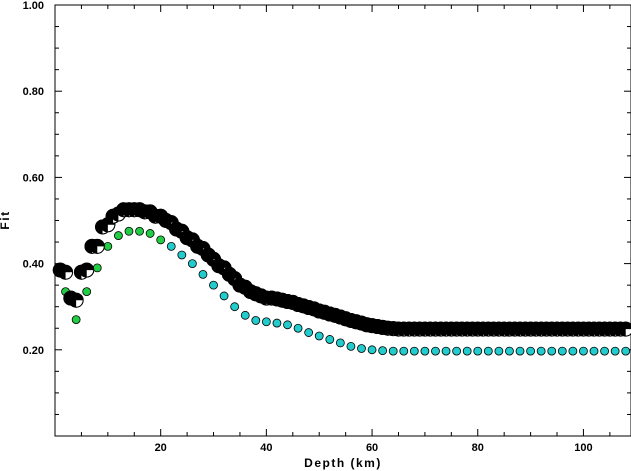  What do you see at coordinates (33, 92) in the screenshot?
I see `y-tick-label: 0.80` at bounding box center [33, 92].